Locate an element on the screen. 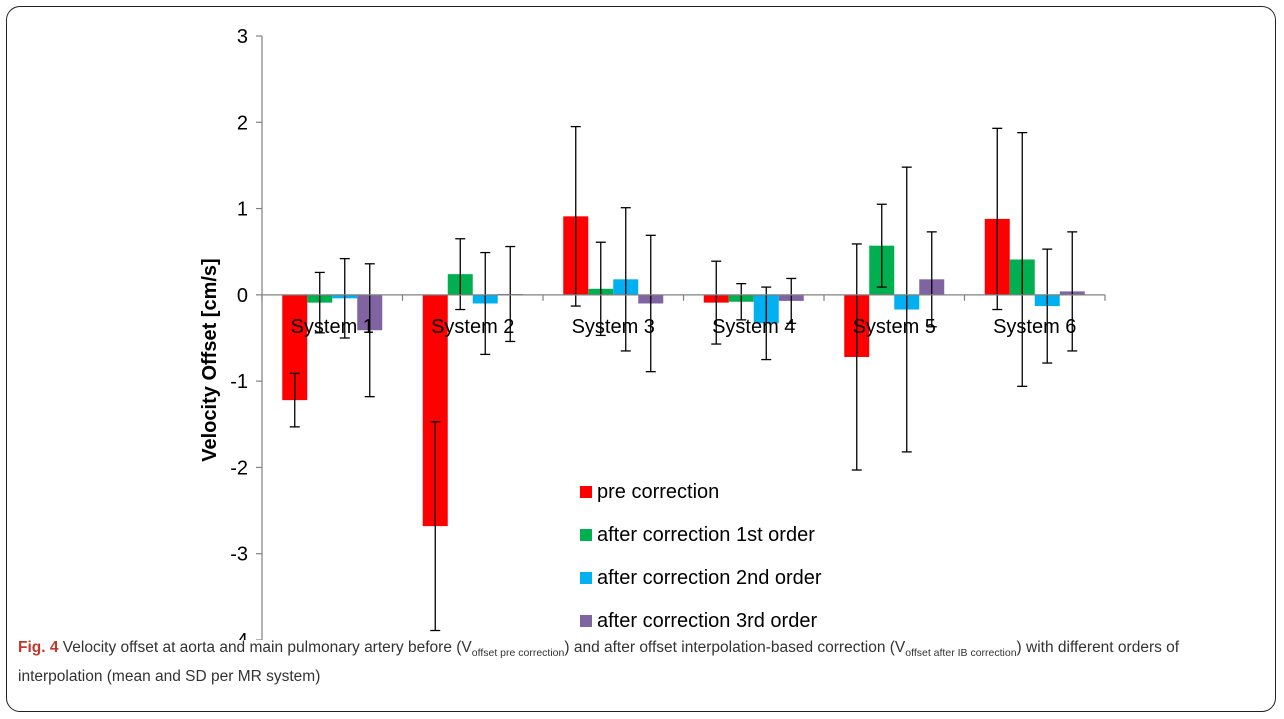  legend-item: after correction 3rd order is located at coordinates (698, 621).